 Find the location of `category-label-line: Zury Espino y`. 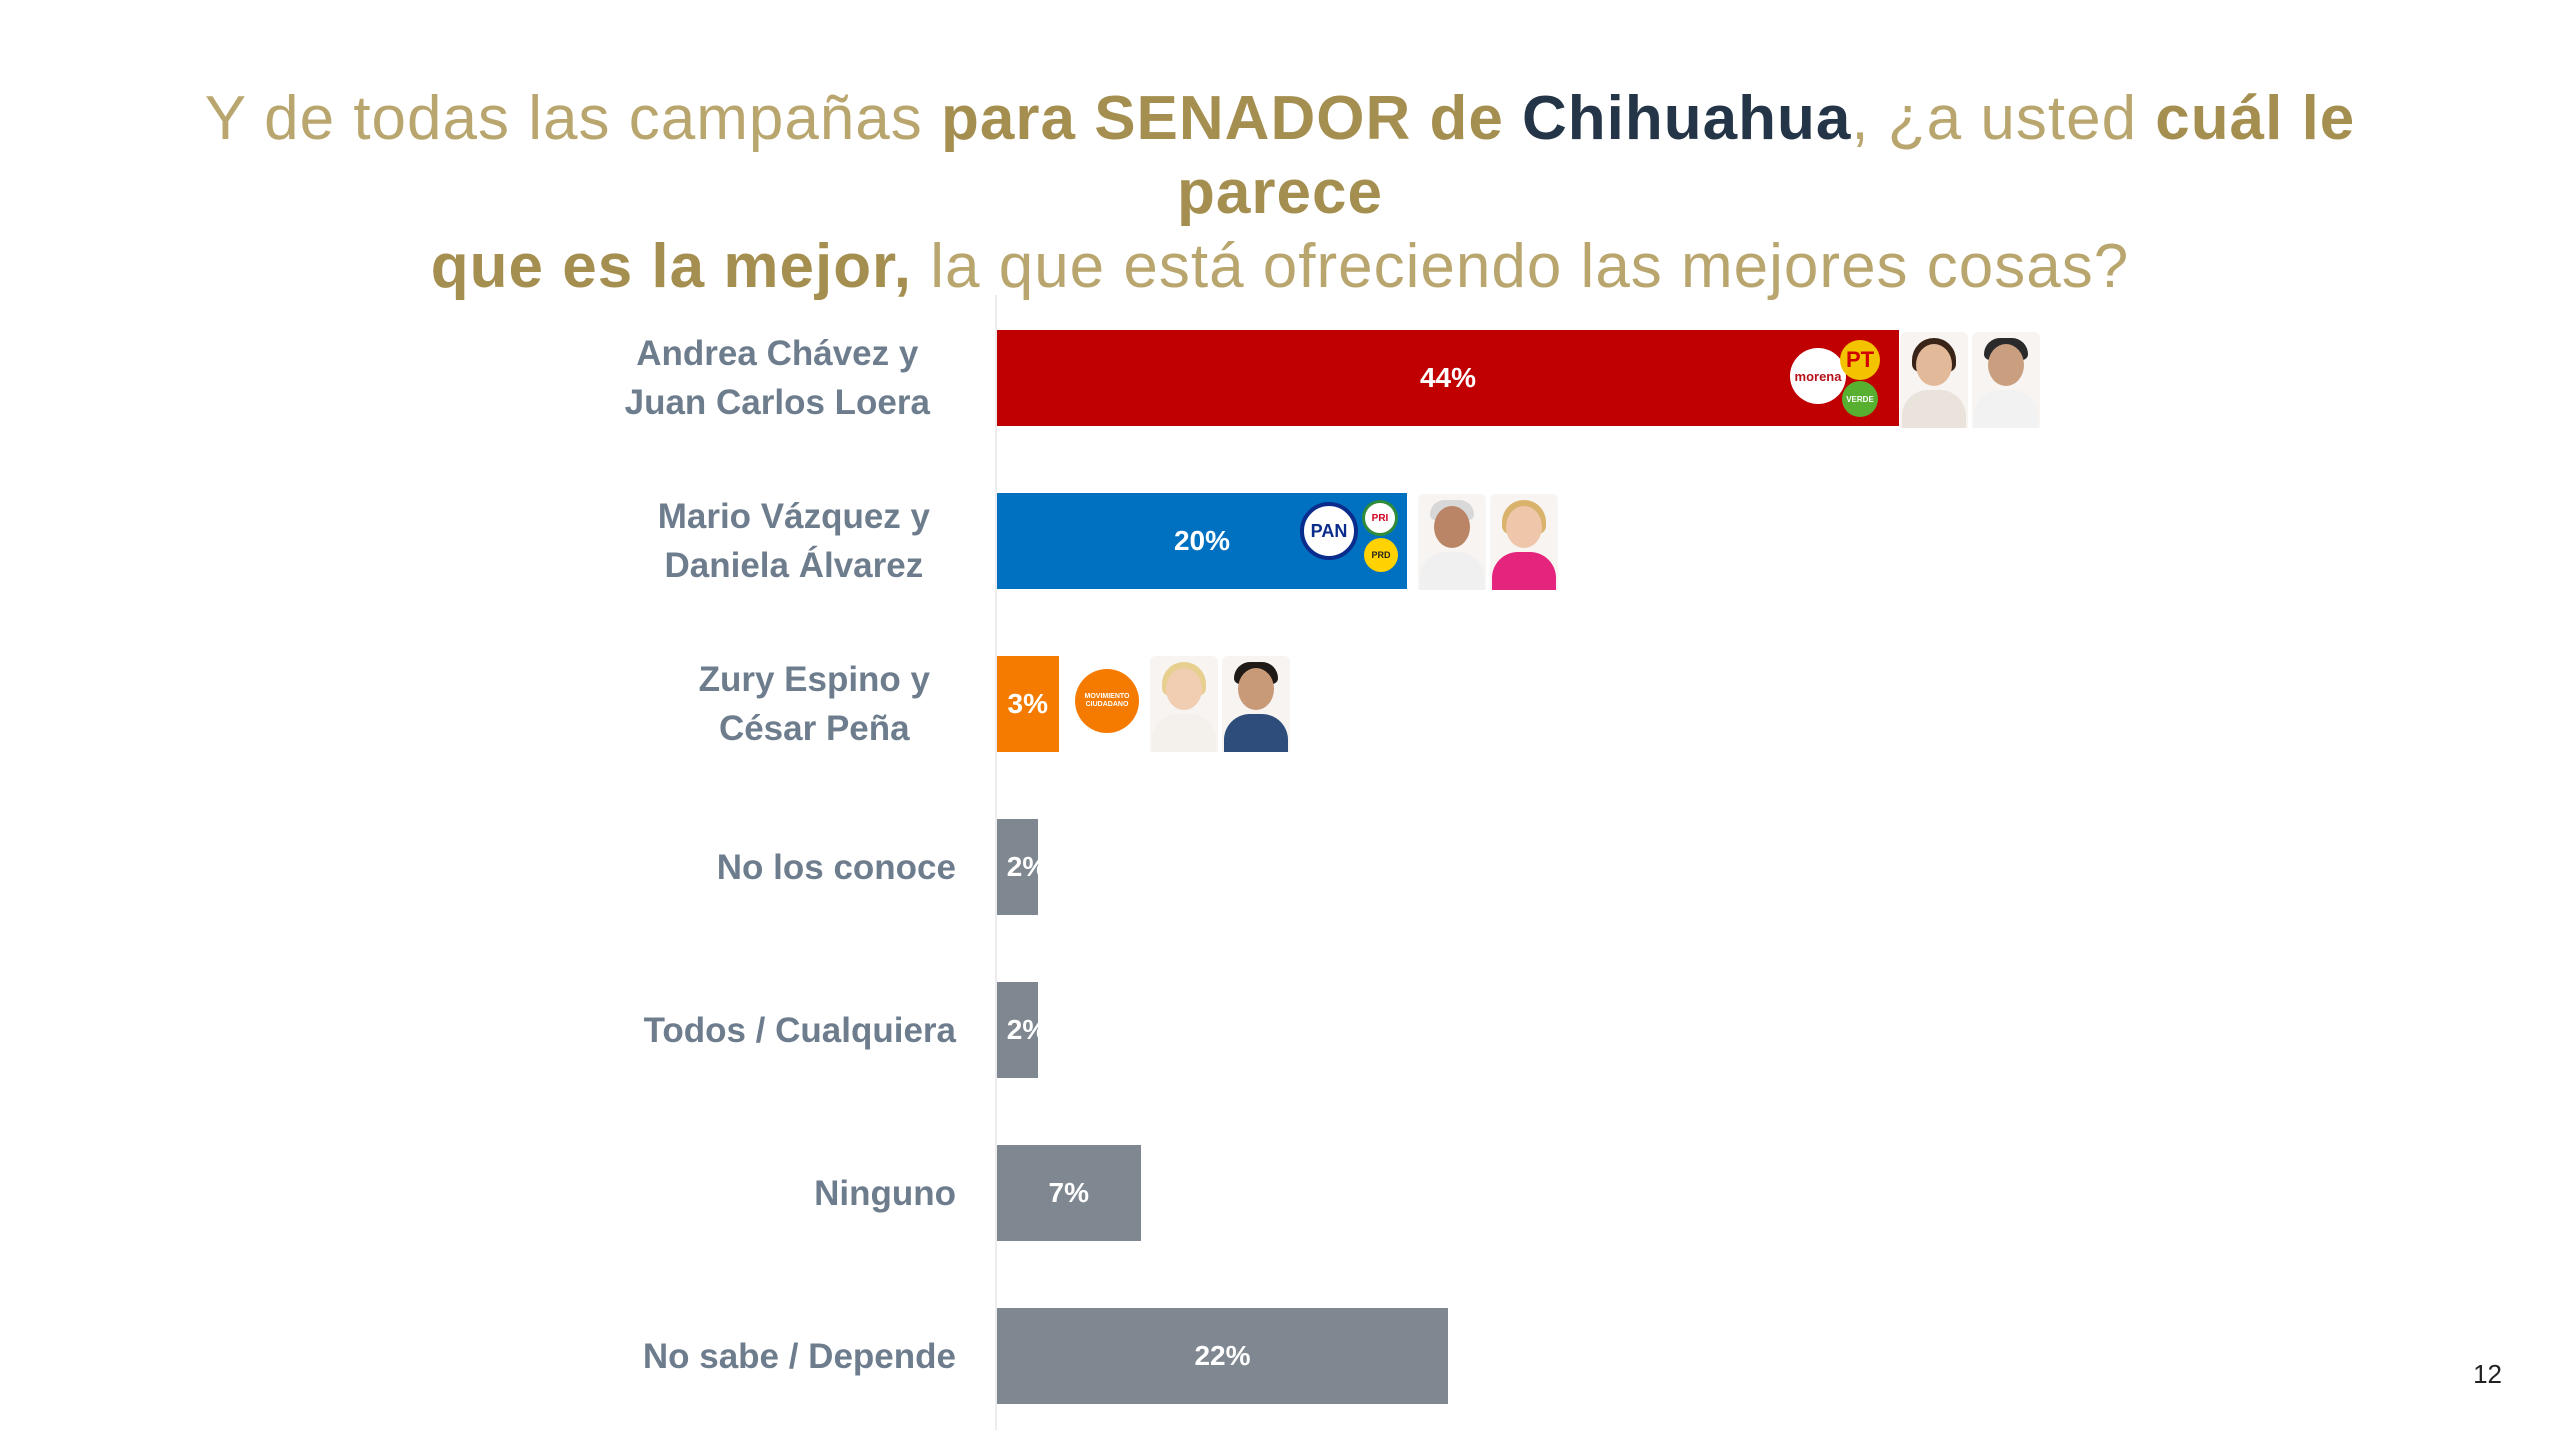

category-label-line: Zury Espino y is located at coordinates (814, 679).